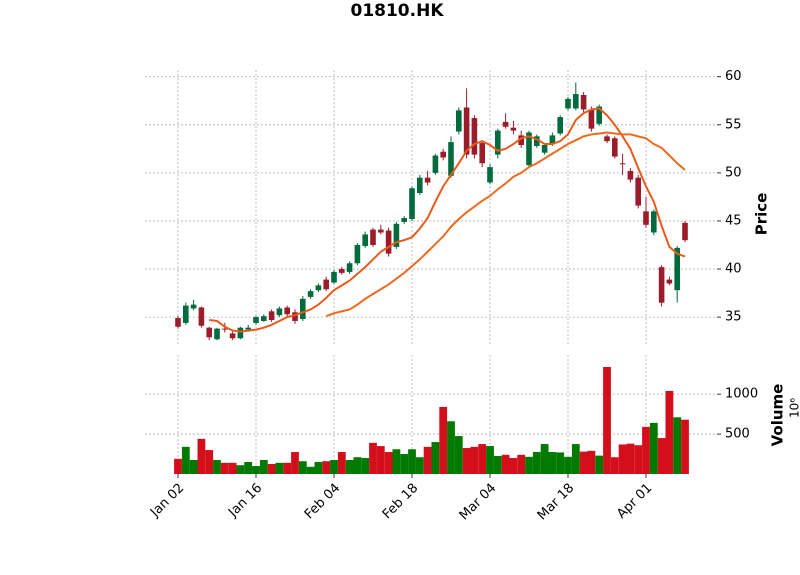 Image resolution: width=800 pixels, height=575 pixels. I want to click on x-tick-label: Feb 04, so click(323, 502).